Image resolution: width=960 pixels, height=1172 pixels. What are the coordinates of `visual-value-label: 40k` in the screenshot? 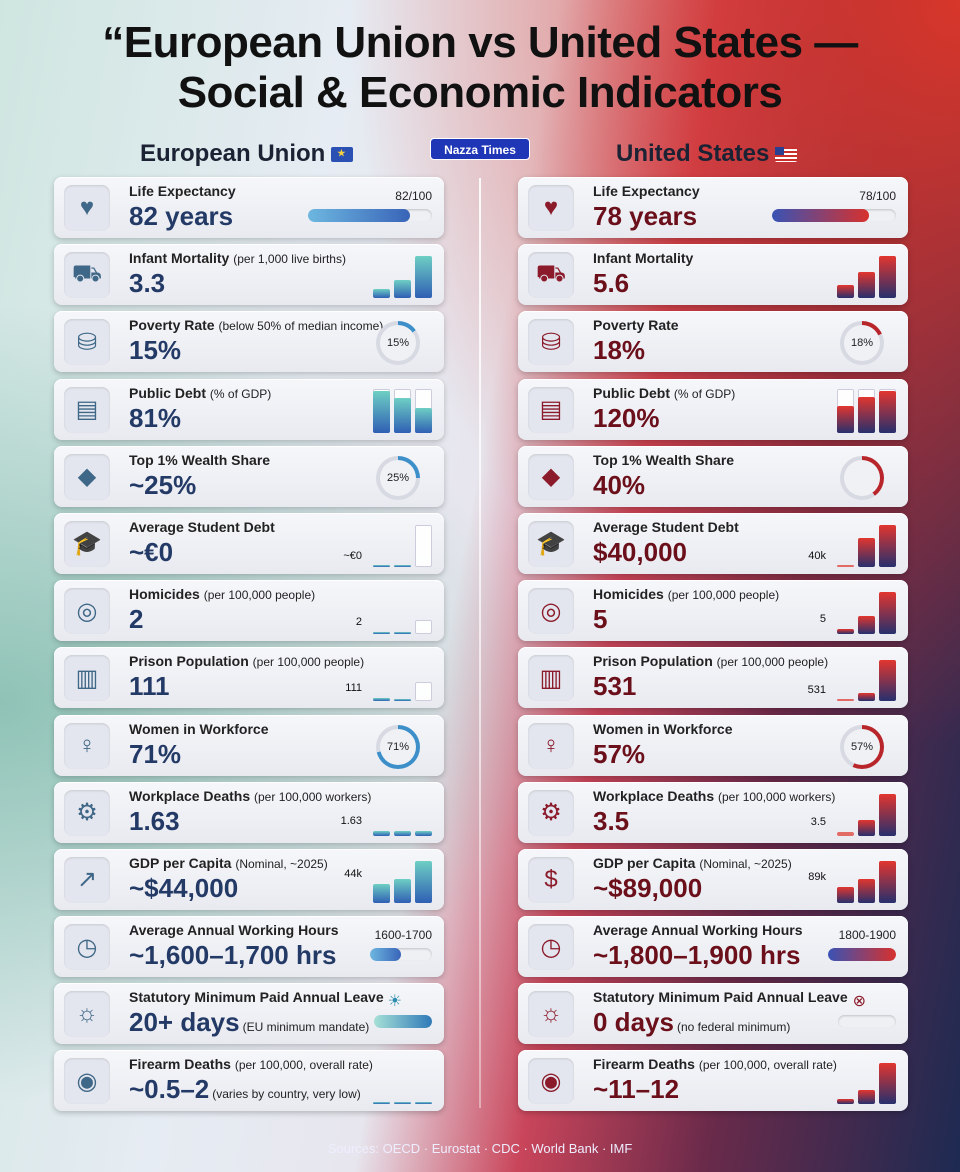 It's located at (817, 555).